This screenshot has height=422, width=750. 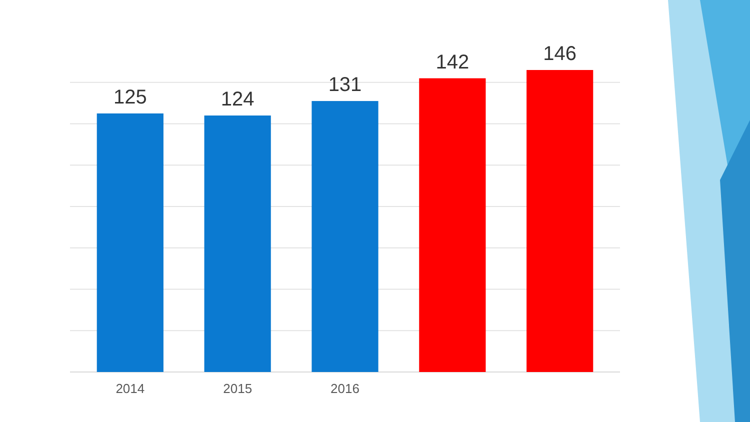 I want to click on data-label: 146, so click(x=560, y=54).